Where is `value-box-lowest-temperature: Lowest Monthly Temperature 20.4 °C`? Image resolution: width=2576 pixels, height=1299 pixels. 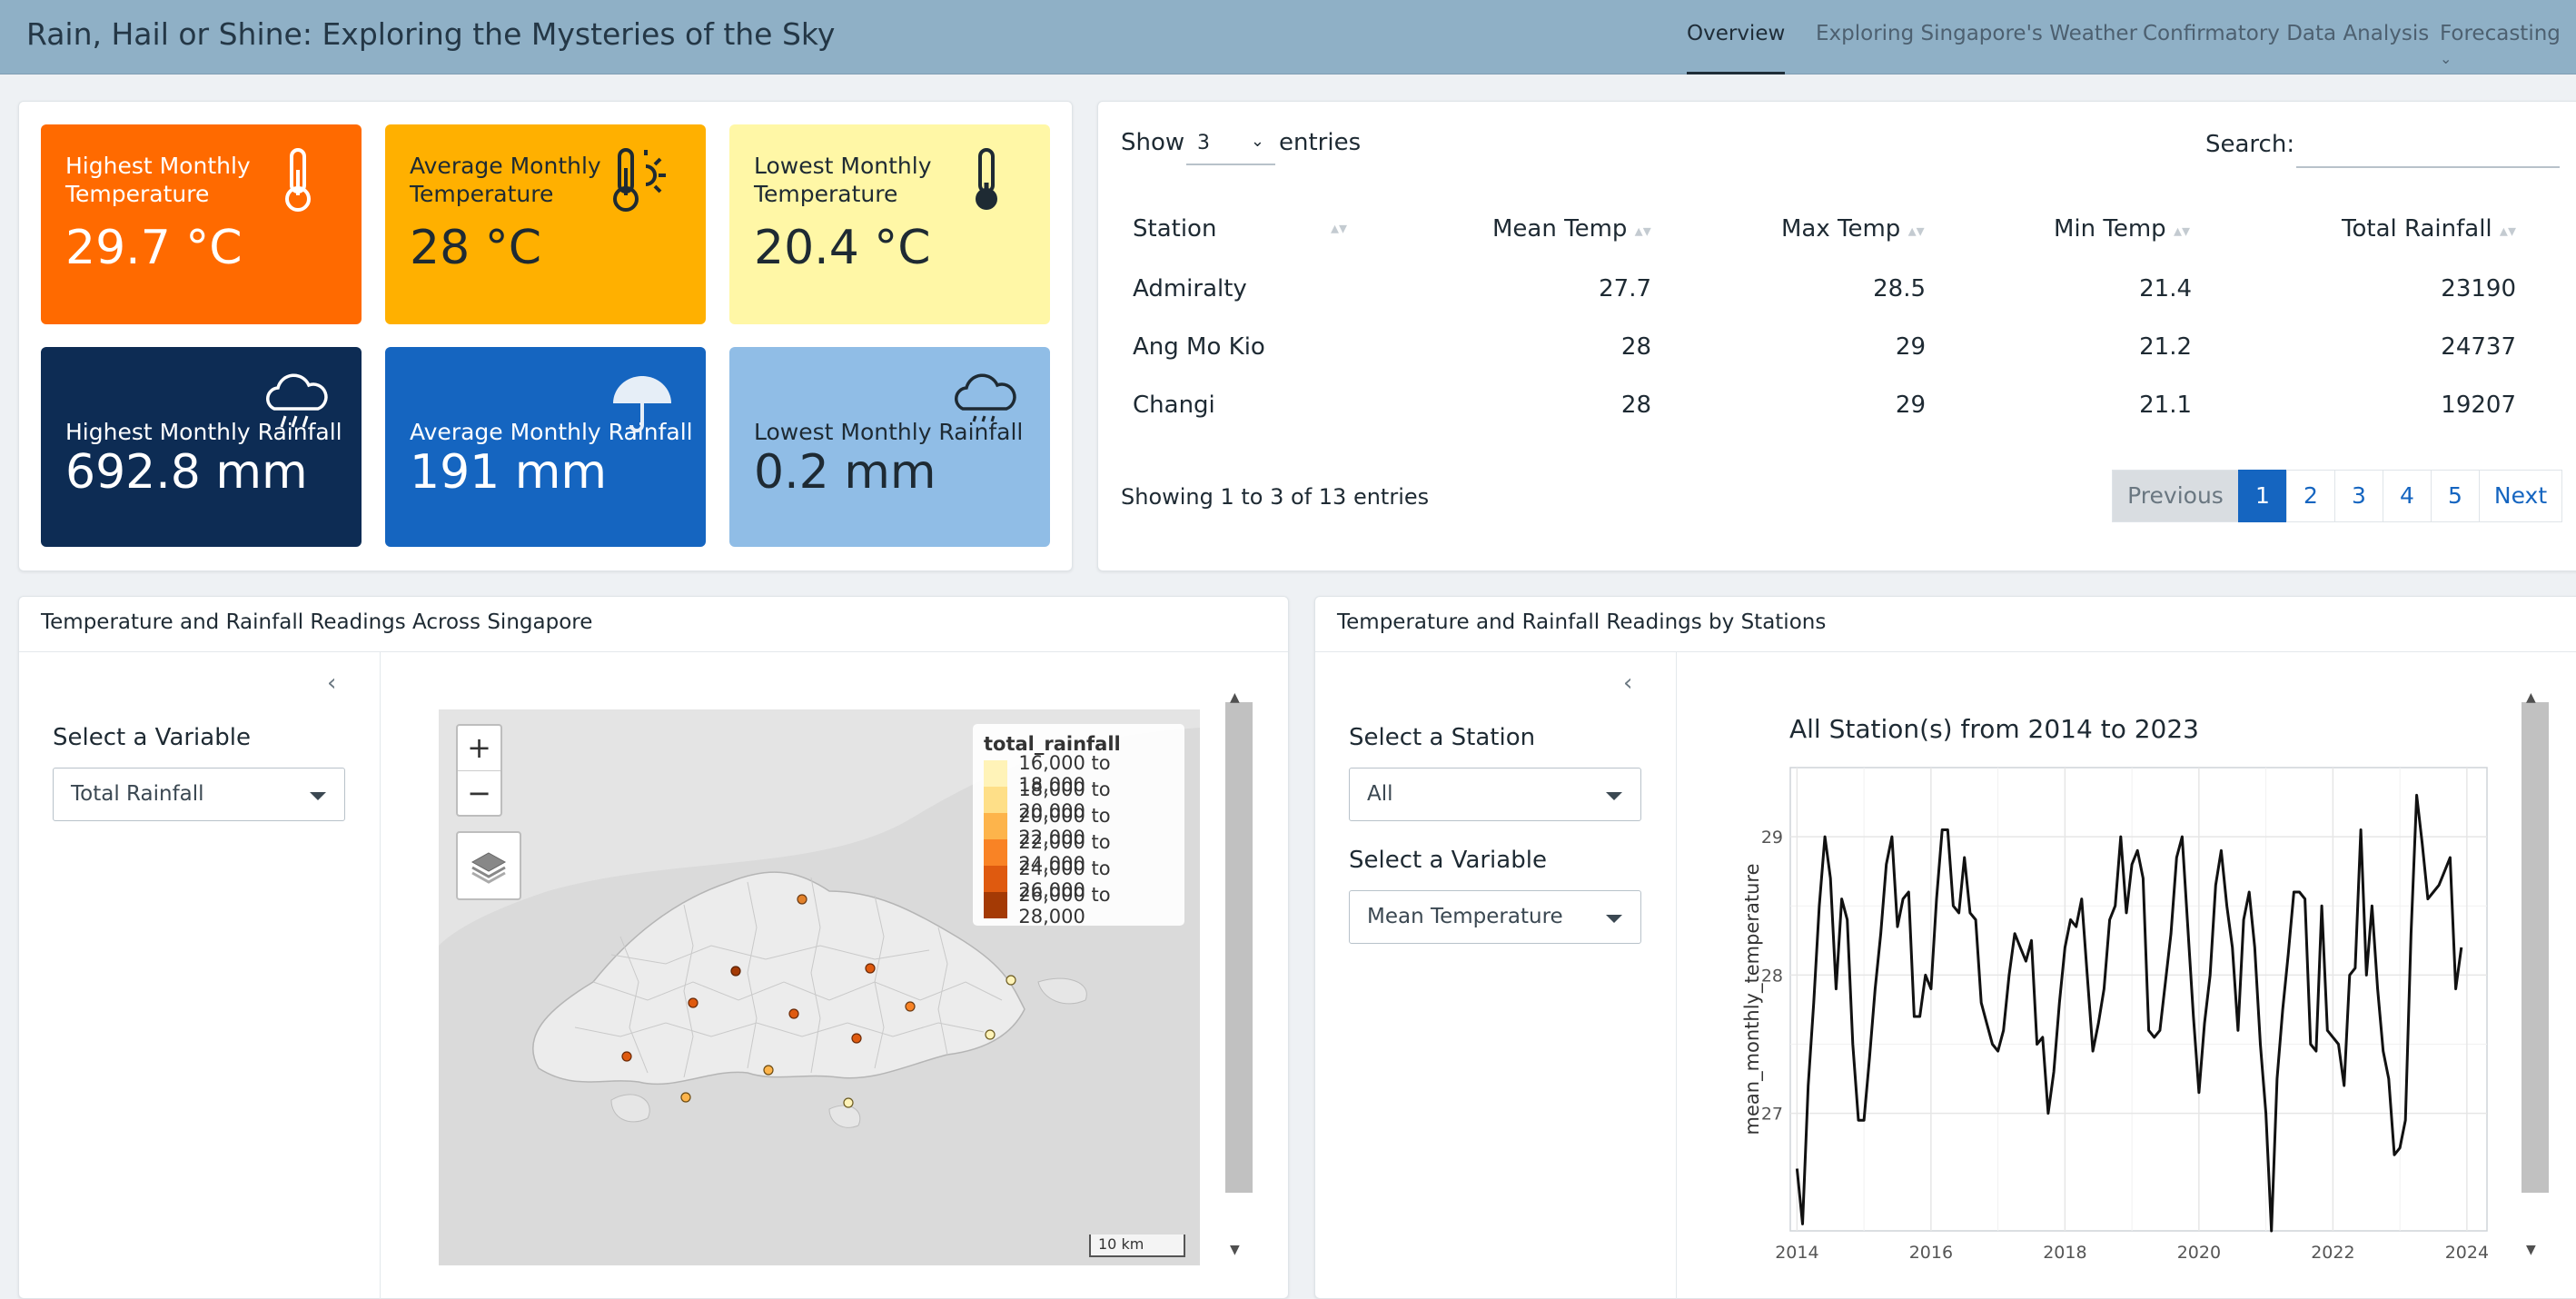
value-box-lowest-temperature: Lowest Monthly Temperature 20.4 °C is located at coordinates (889, 224).